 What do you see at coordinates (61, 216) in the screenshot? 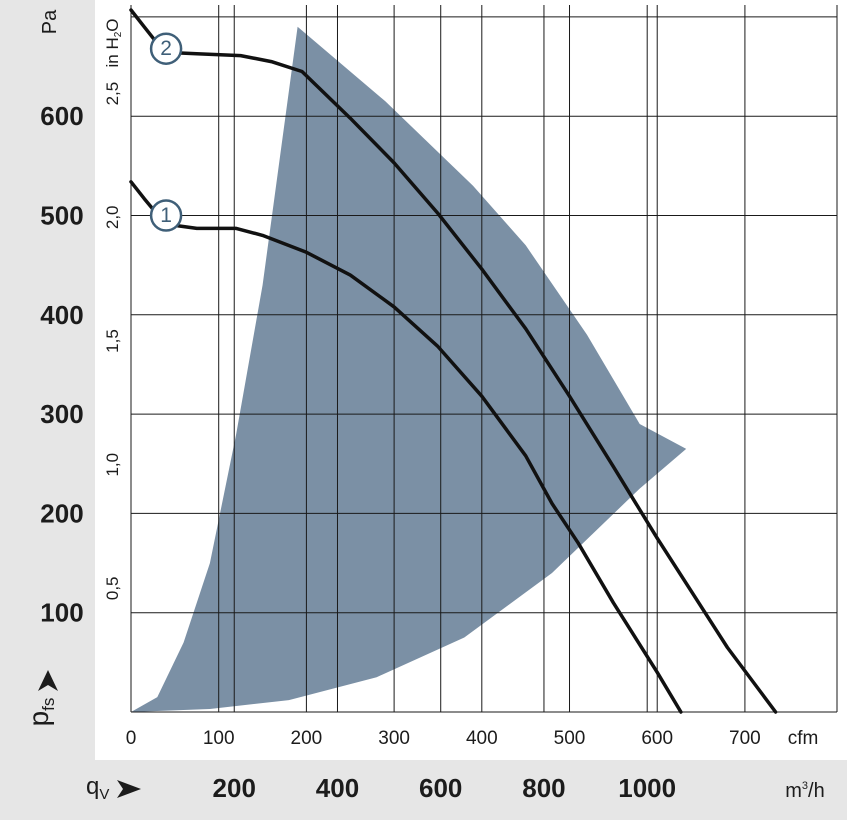
I see `pa-tick-label: 500` at bounding box center [61, 216].